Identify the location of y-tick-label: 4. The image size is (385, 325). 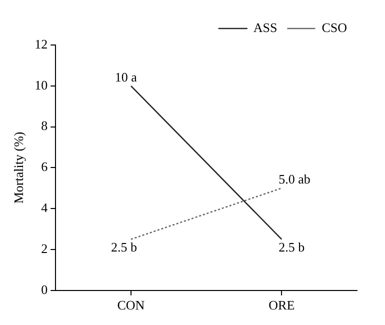
(44, 208).